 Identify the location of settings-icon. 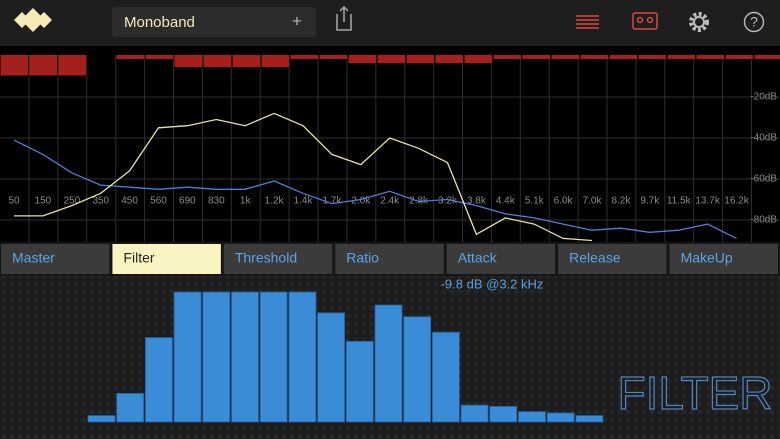
(699, 22).